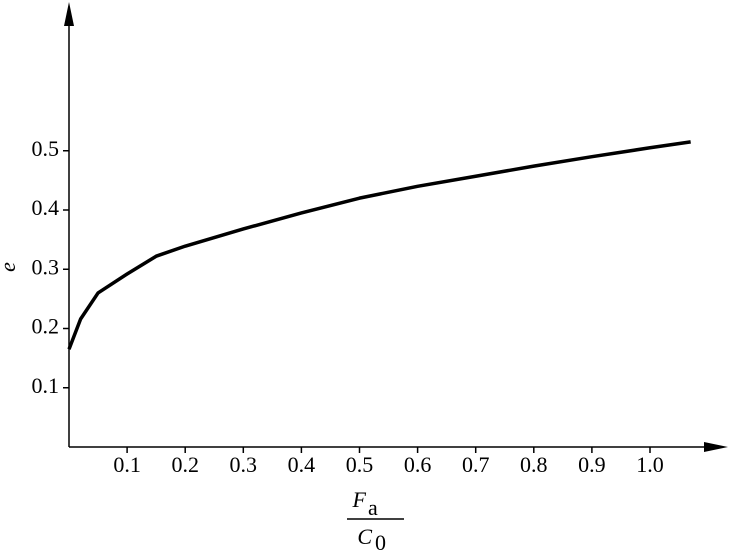 Image resolution: width=730 pixels, height=553 pixels. Describe the element at coordinates (46, 207) in the screenshot. I see `y-tick-label: 0.4` at that location.